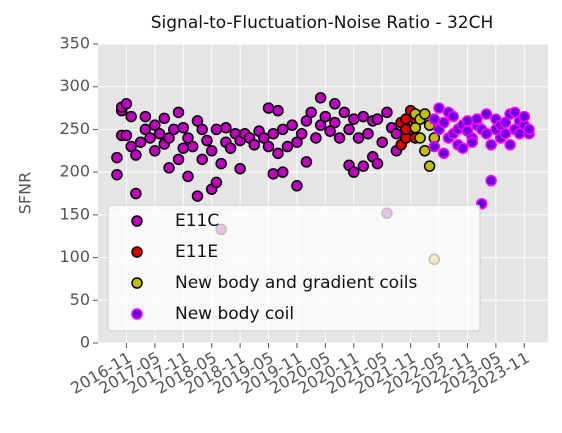 The height and width of the screenshot is (433, 562). I want to click on y-tick-label: 350, so click(74, 43).